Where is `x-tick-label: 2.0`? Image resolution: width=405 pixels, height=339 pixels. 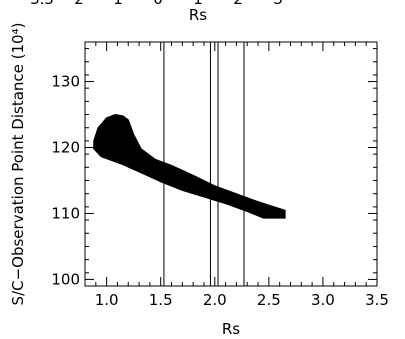
x-tick-label: 2.0 is located at coordinates (215, 300).